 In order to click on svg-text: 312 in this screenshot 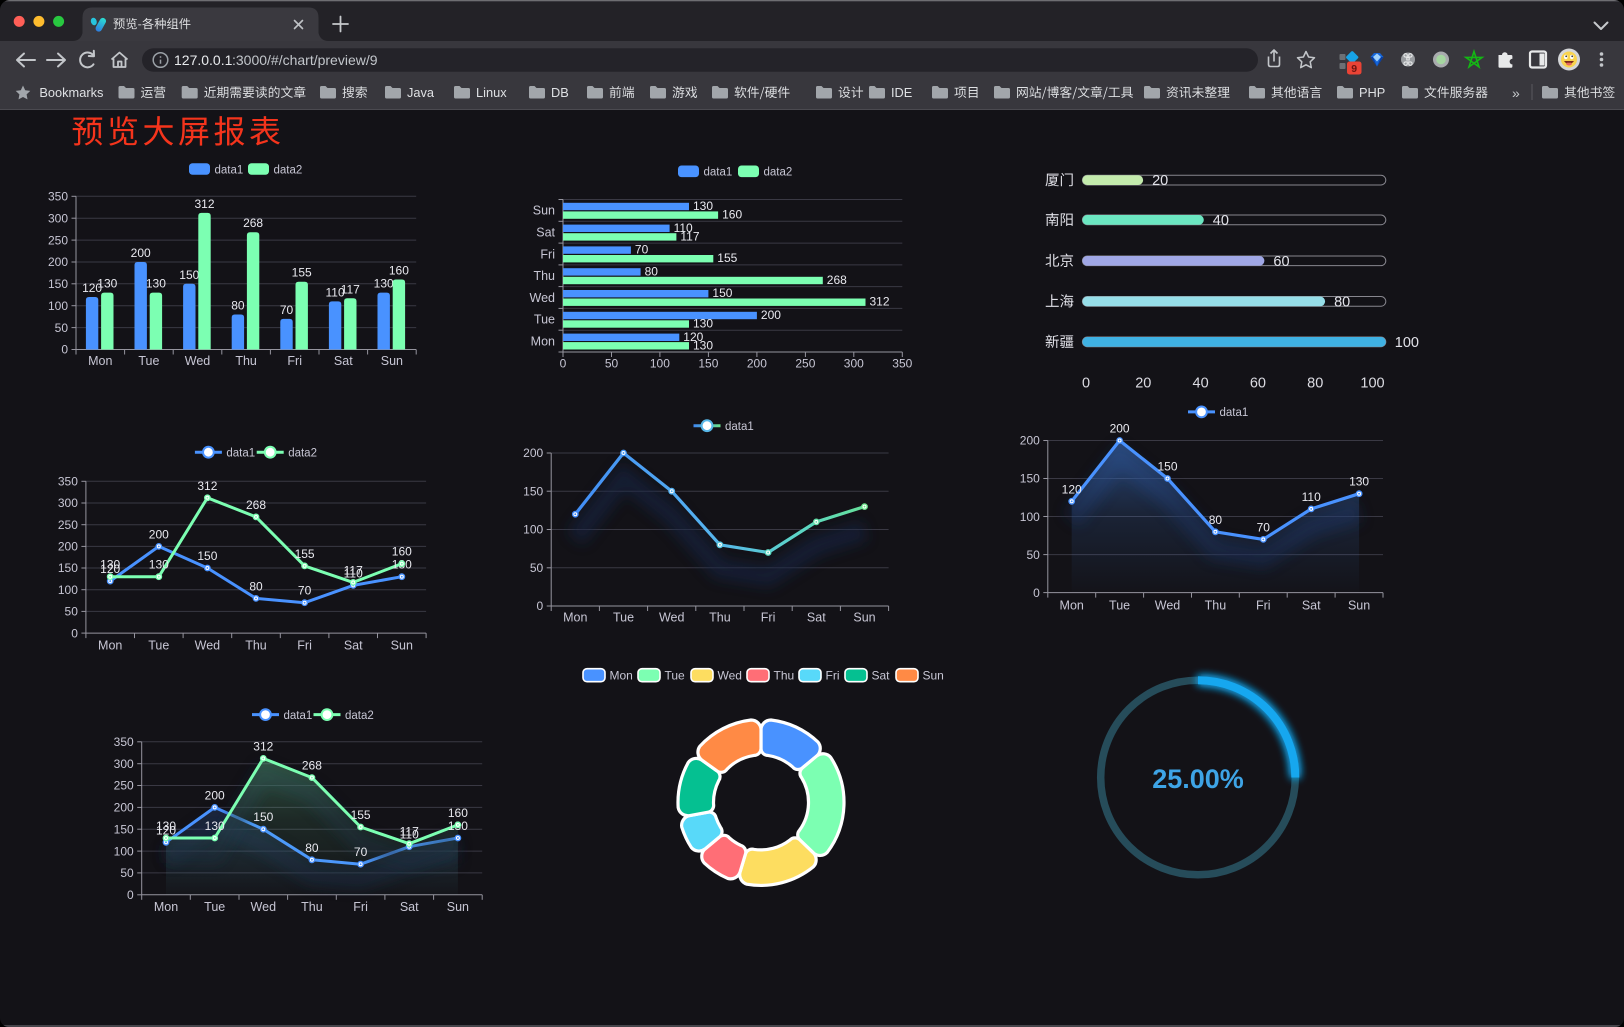, I will do `click(263, 746)`.